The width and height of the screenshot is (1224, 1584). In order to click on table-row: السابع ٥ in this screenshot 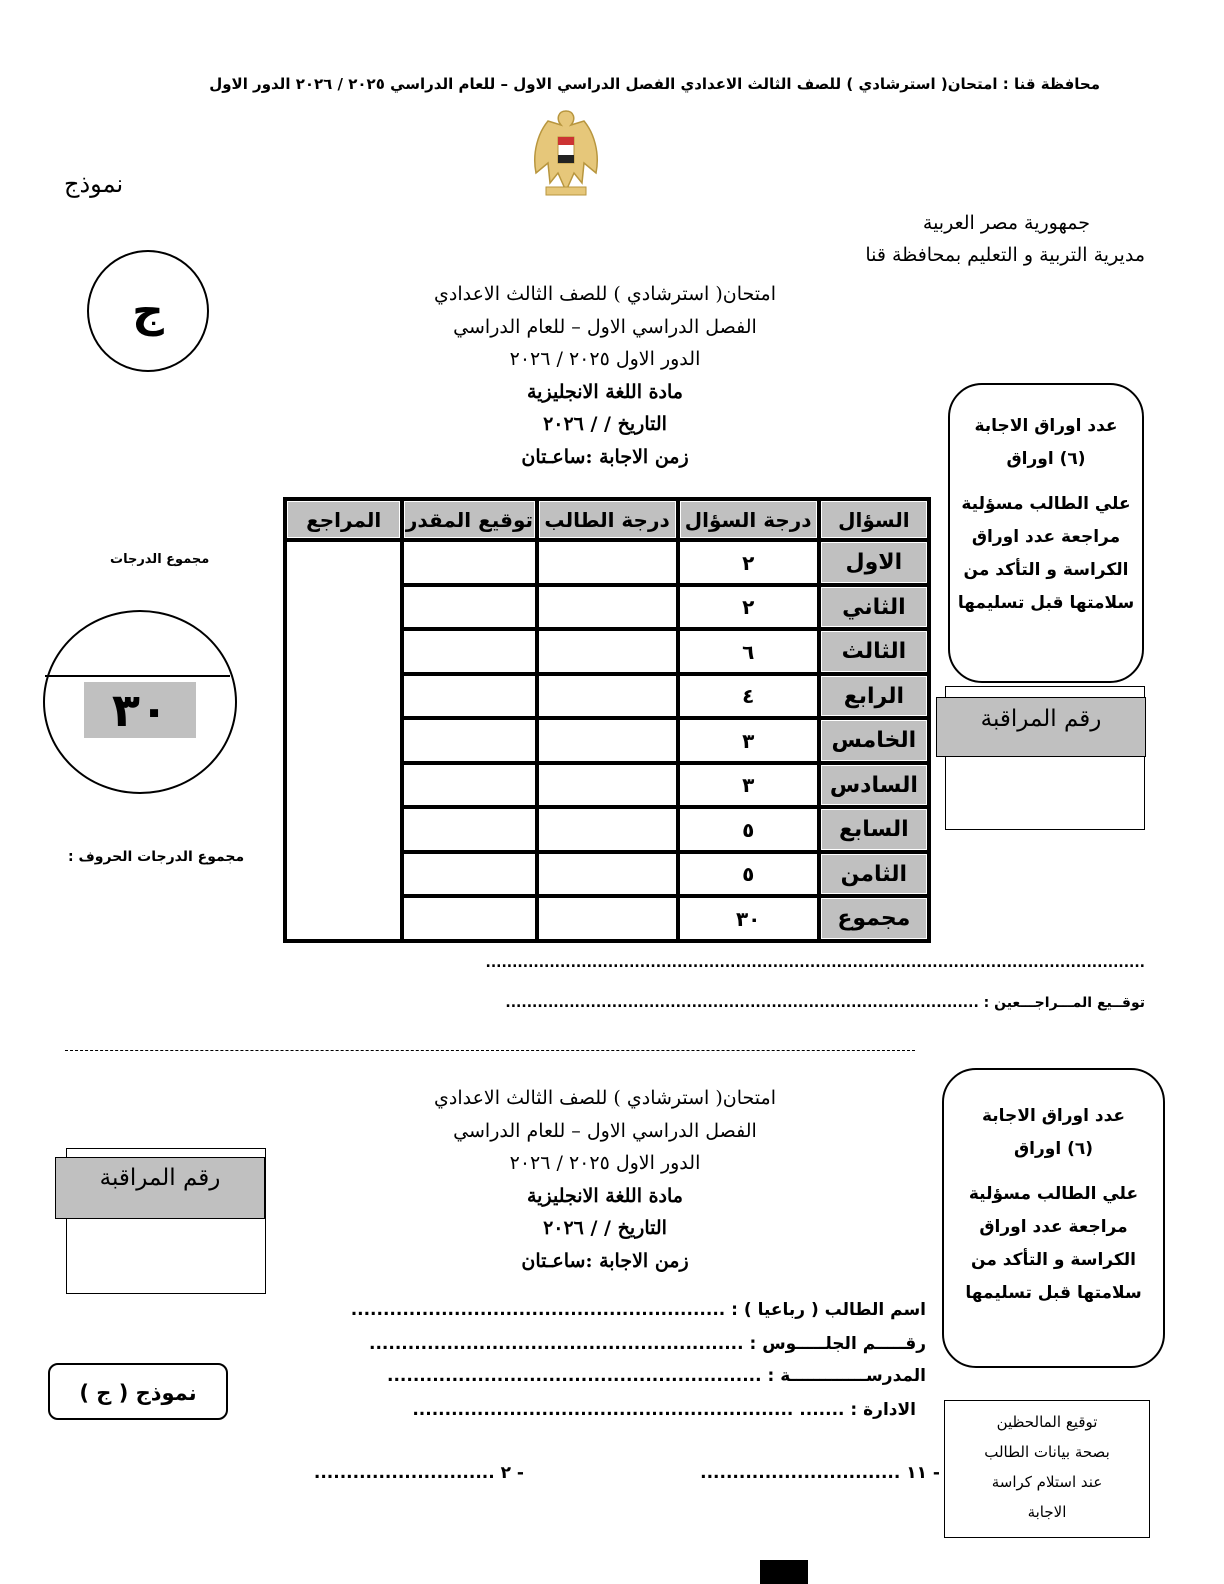, I will do `click(607, 829)`.